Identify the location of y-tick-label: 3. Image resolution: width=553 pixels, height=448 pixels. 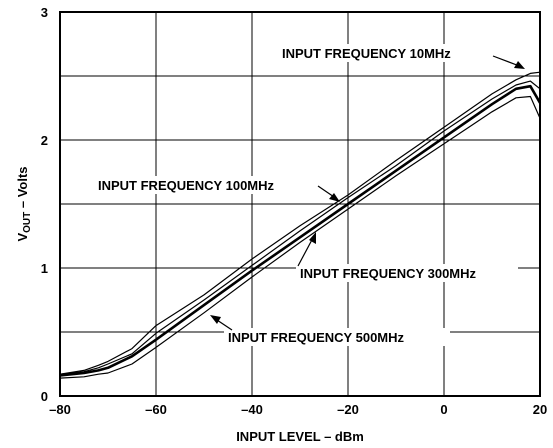
(44, 12).